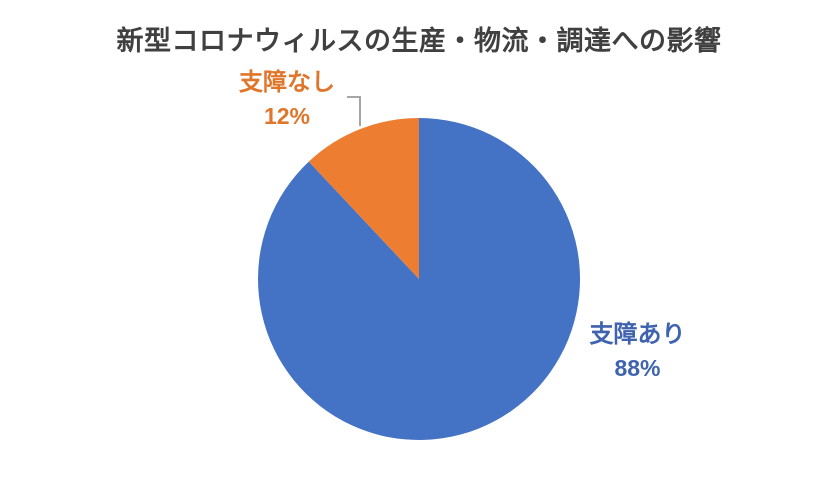 This screenshot has width=838, height=493. Describe the element at coordinates (637, 351) in the screenshot. I see `data-label-shishou-ari: 支障あり 88%` at that location.